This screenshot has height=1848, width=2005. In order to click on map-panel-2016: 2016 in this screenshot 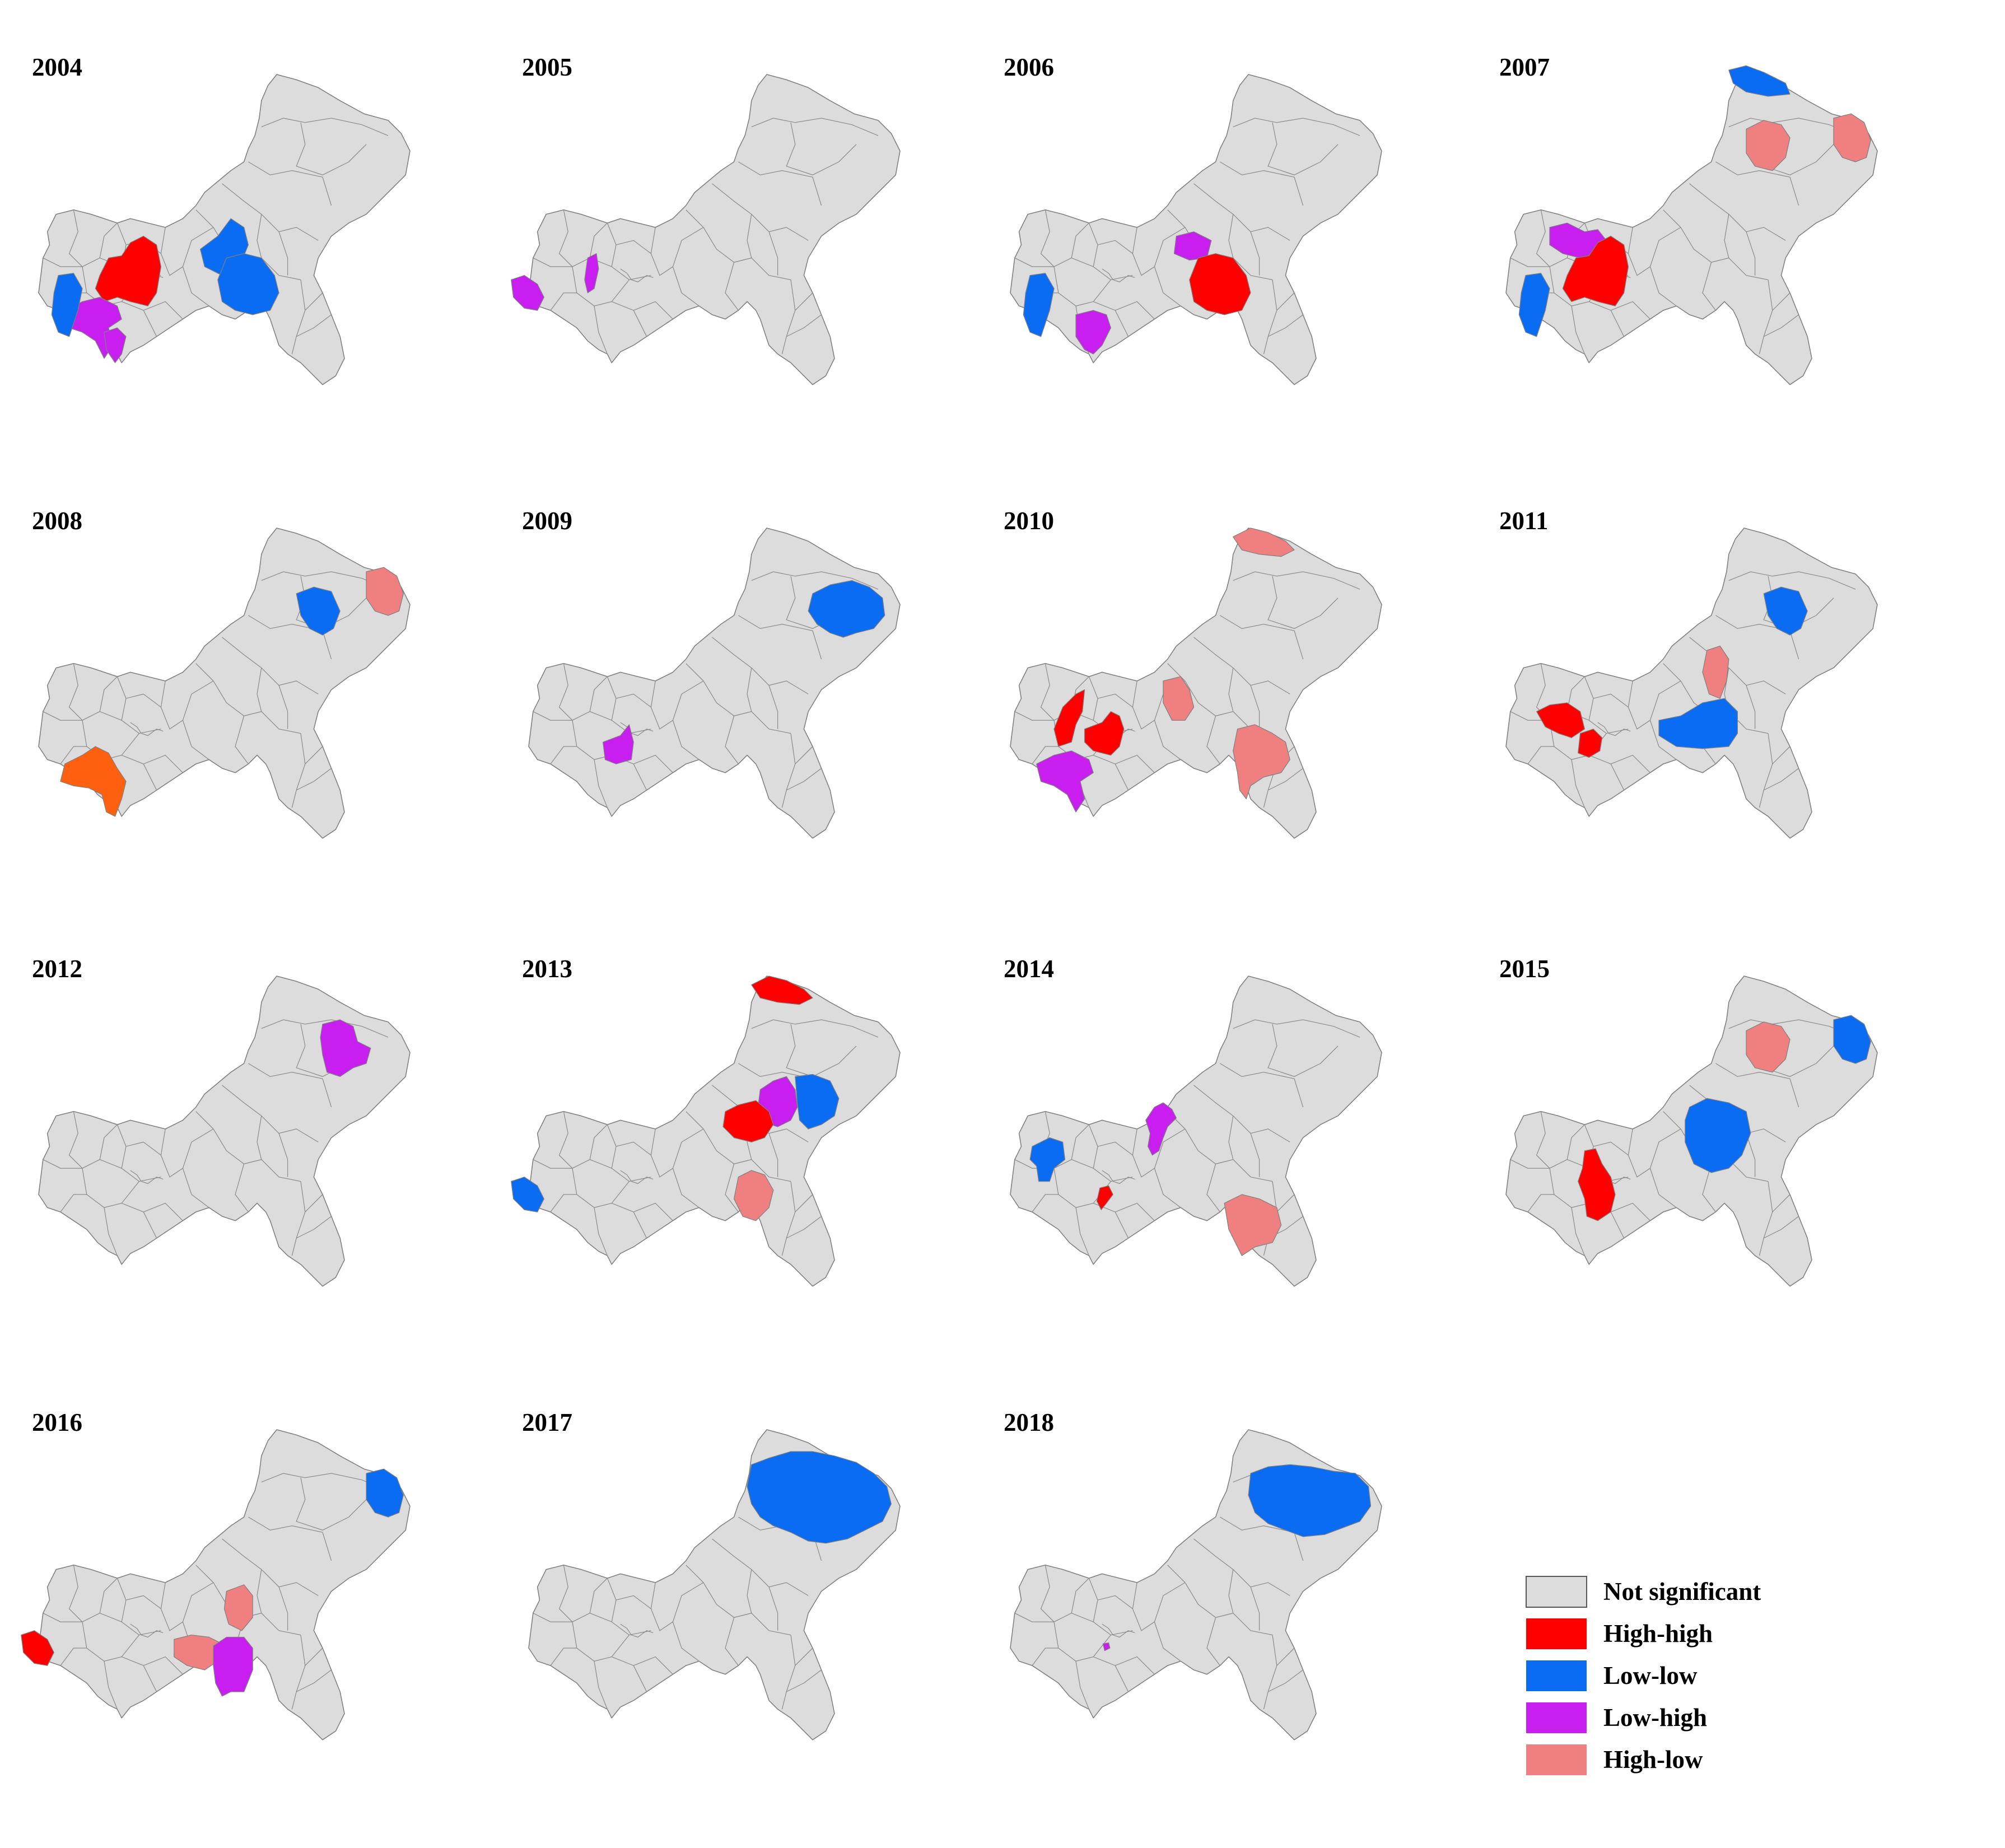, I will do `click(216, 1574)`.